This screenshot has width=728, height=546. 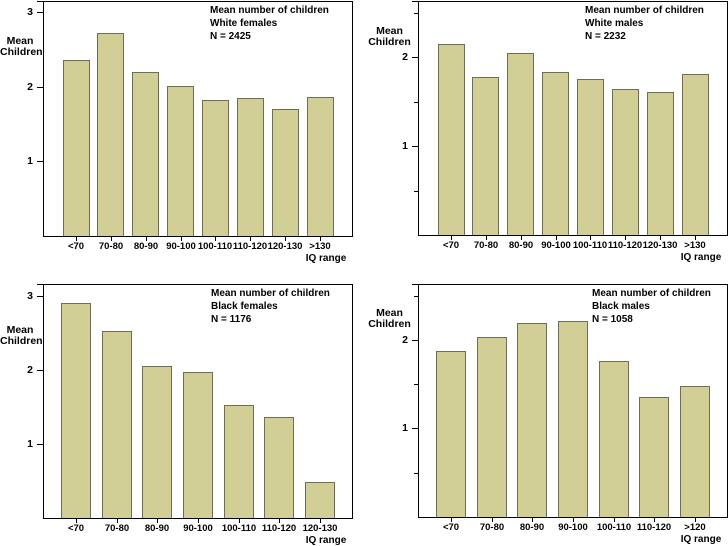 I want to click on chart-n-label: N = 1058, so click(x=612, y=319).